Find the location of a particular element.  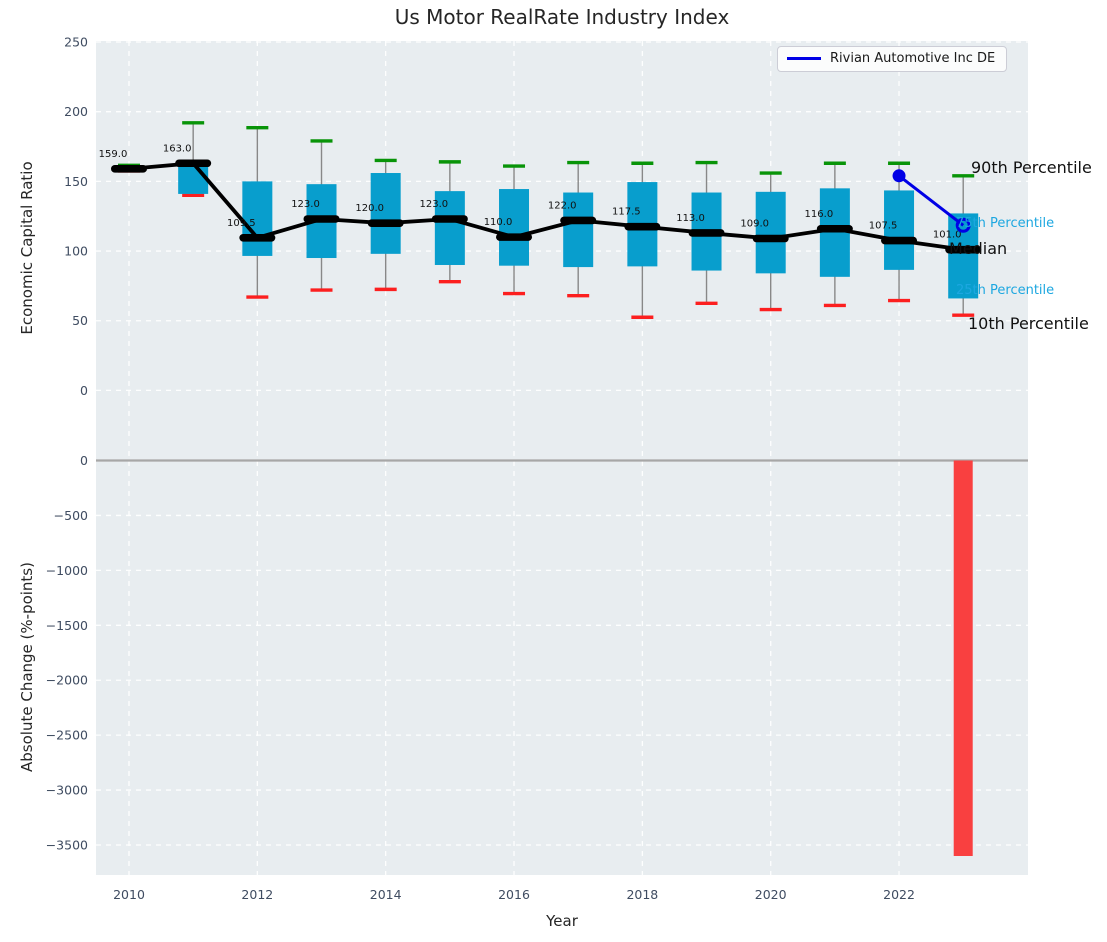

median-value-label-2016: 110.0 is located at coordinates (498, 222).